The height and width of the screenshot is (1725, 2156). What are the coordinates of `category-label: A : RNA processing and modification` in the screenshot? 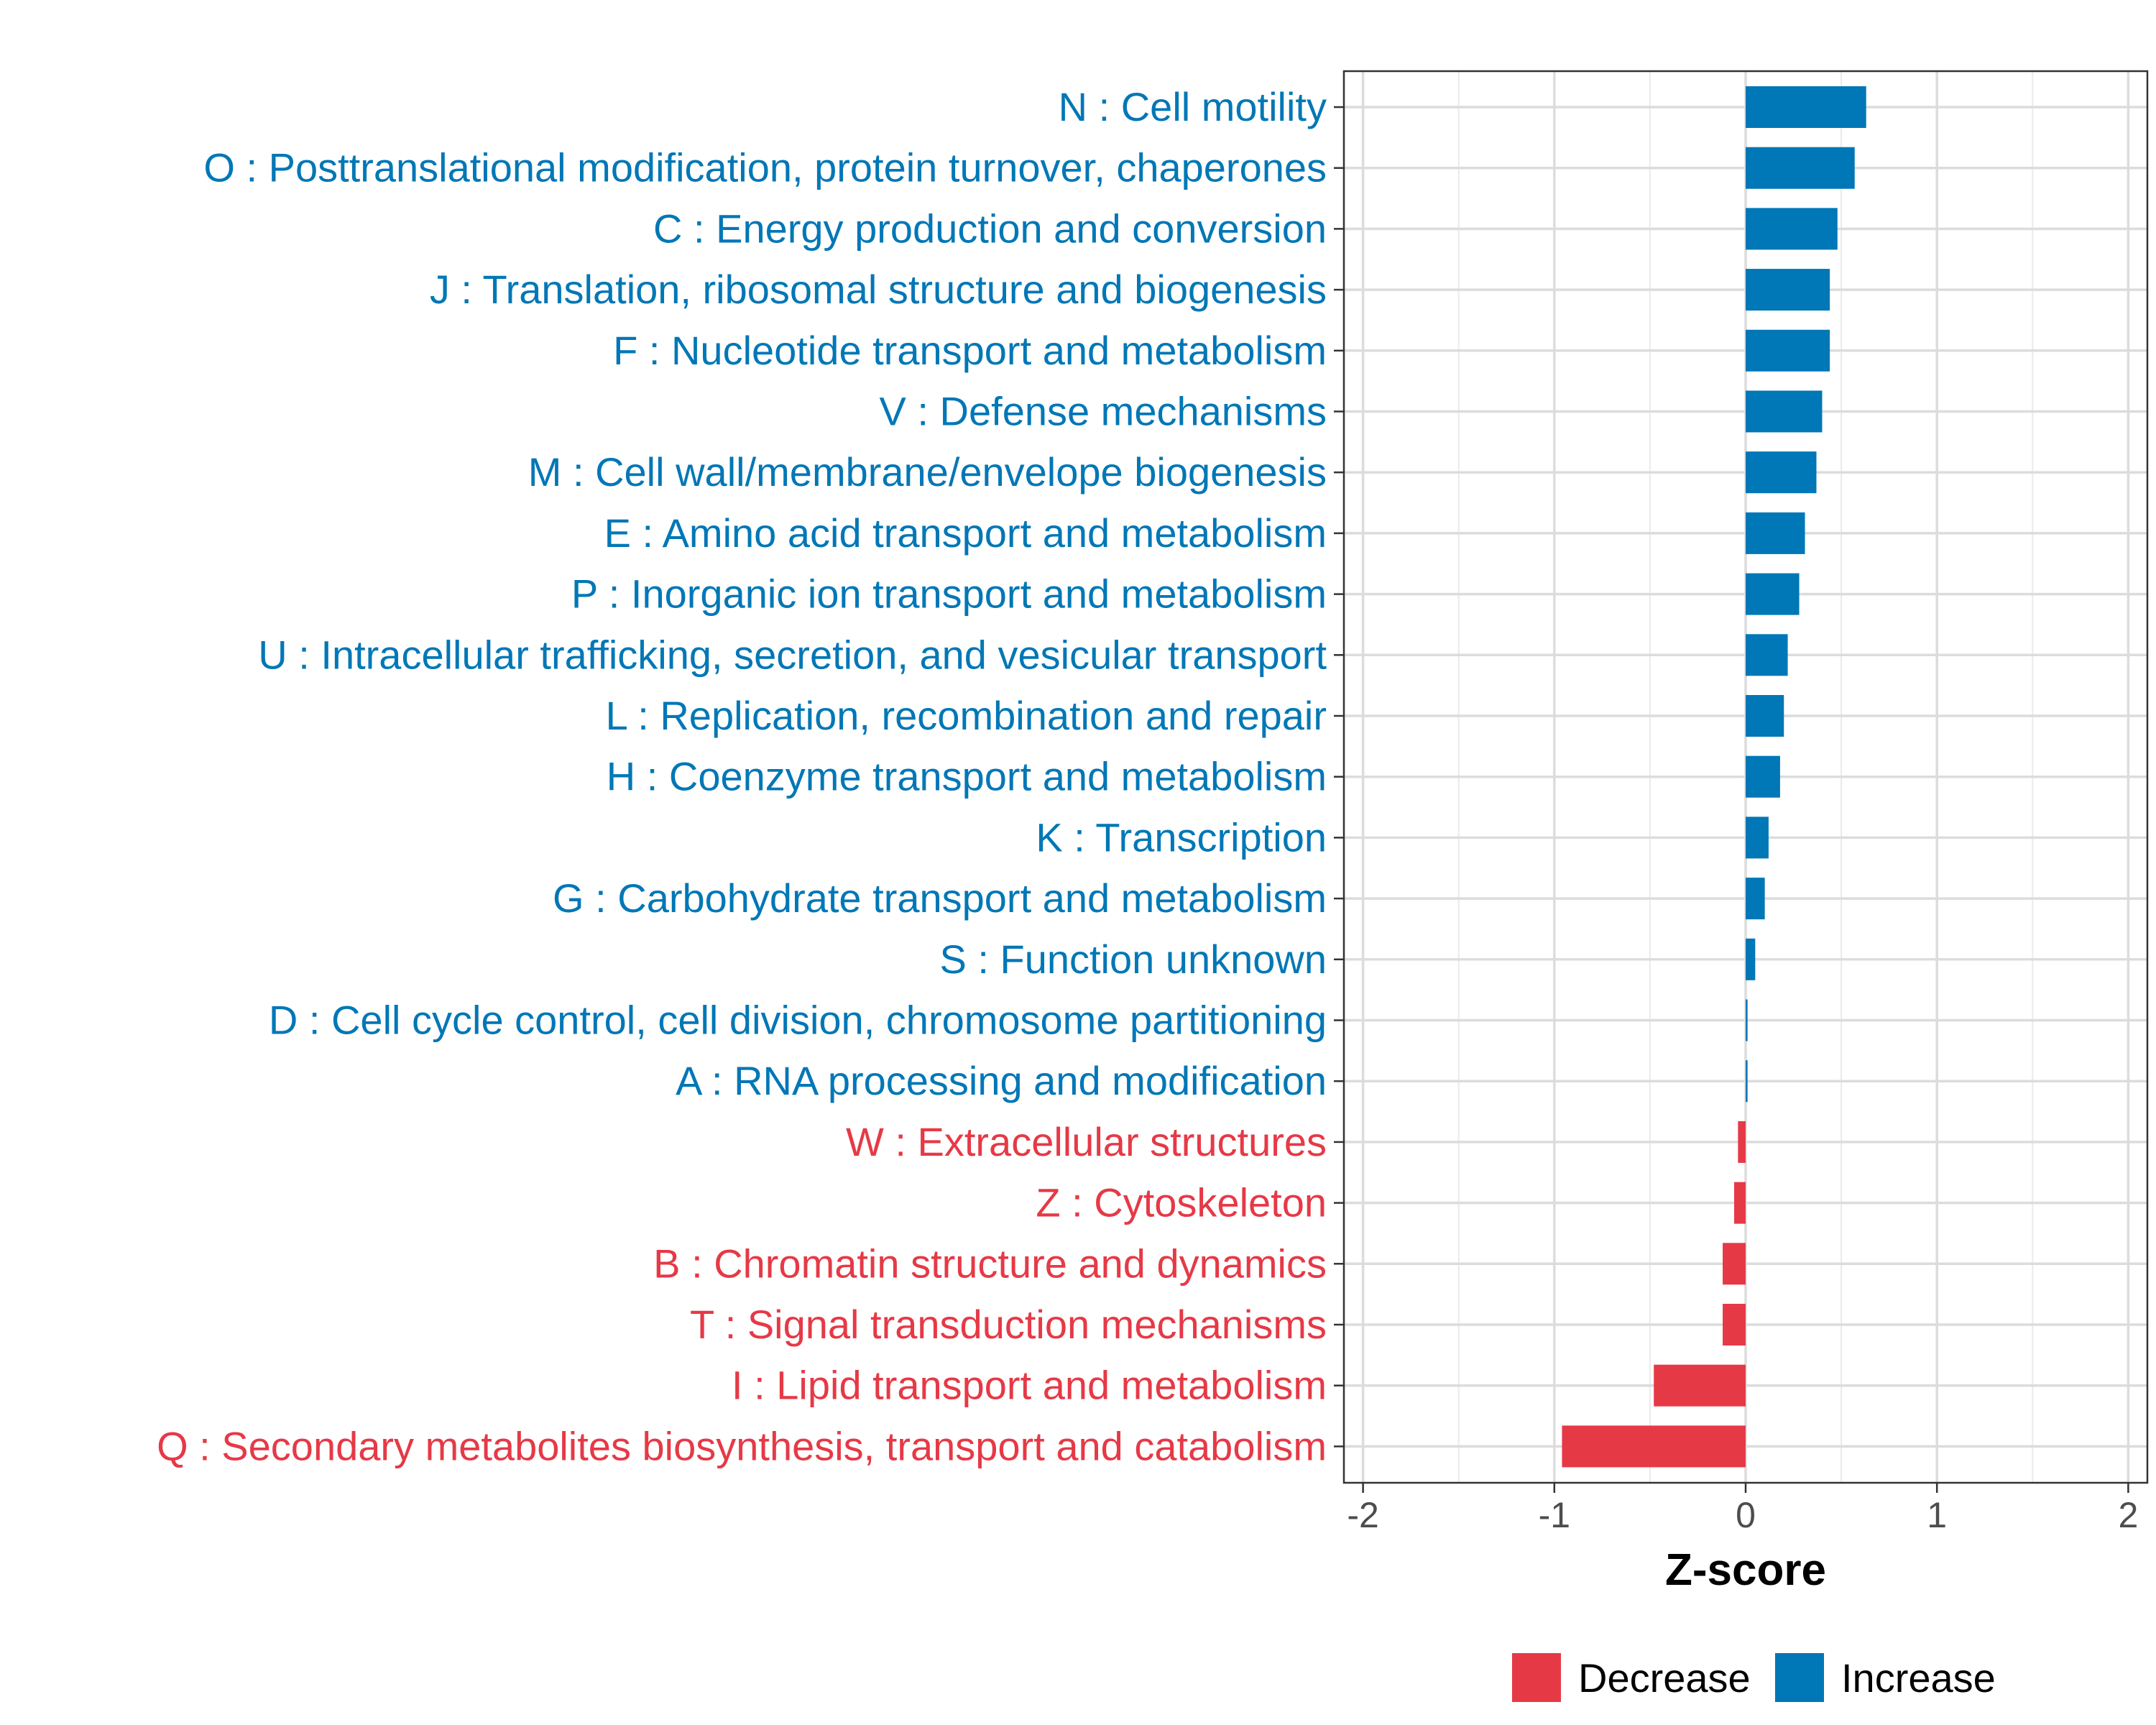 It's located at (1001, 1080).